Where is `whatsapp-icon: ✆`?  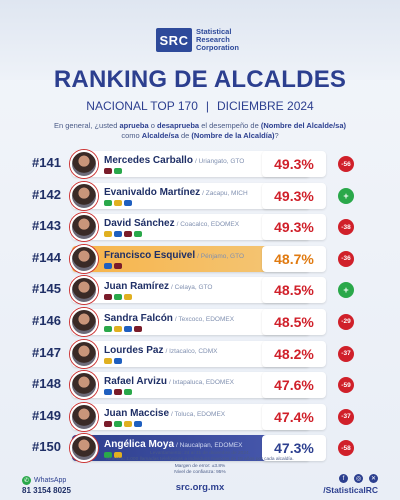 whatsapp-icon: ✆ is located at coordinates (26, 480).